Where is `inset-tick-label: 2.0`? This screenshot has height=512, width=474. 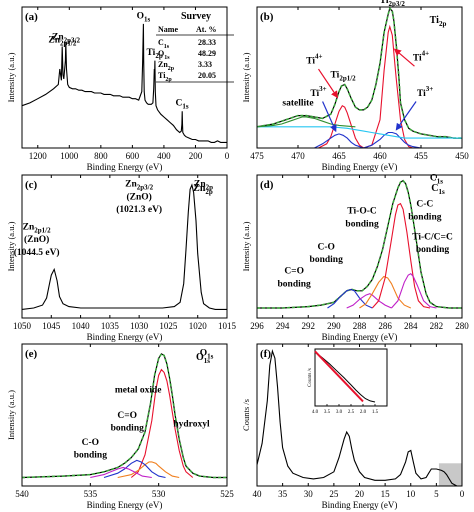 inset-tick-label: 2.0 is located at coordinates (363, 412).